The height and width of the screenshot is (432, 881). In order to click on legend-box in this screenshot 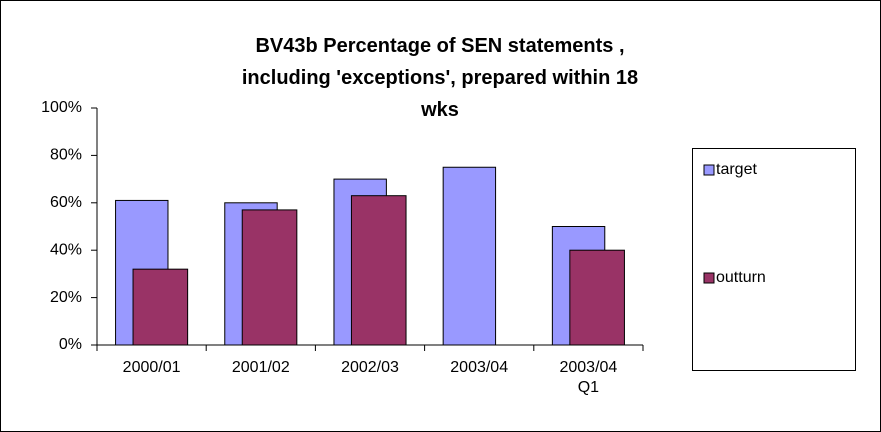, I will do `click(774, 259)`.